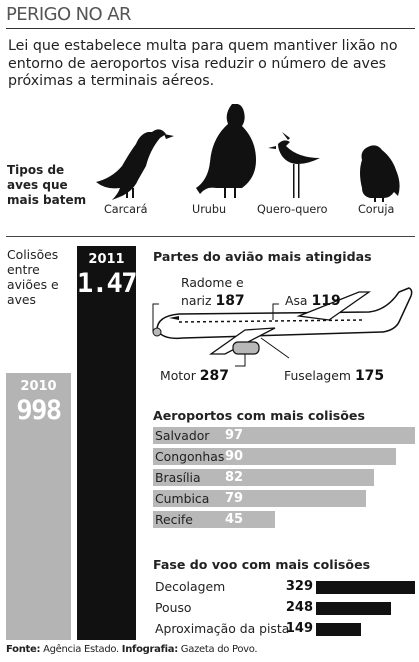  Describe the element at coordinates (178, 375) in the screenshot. I see `part-engine-label: Motor` at that location.